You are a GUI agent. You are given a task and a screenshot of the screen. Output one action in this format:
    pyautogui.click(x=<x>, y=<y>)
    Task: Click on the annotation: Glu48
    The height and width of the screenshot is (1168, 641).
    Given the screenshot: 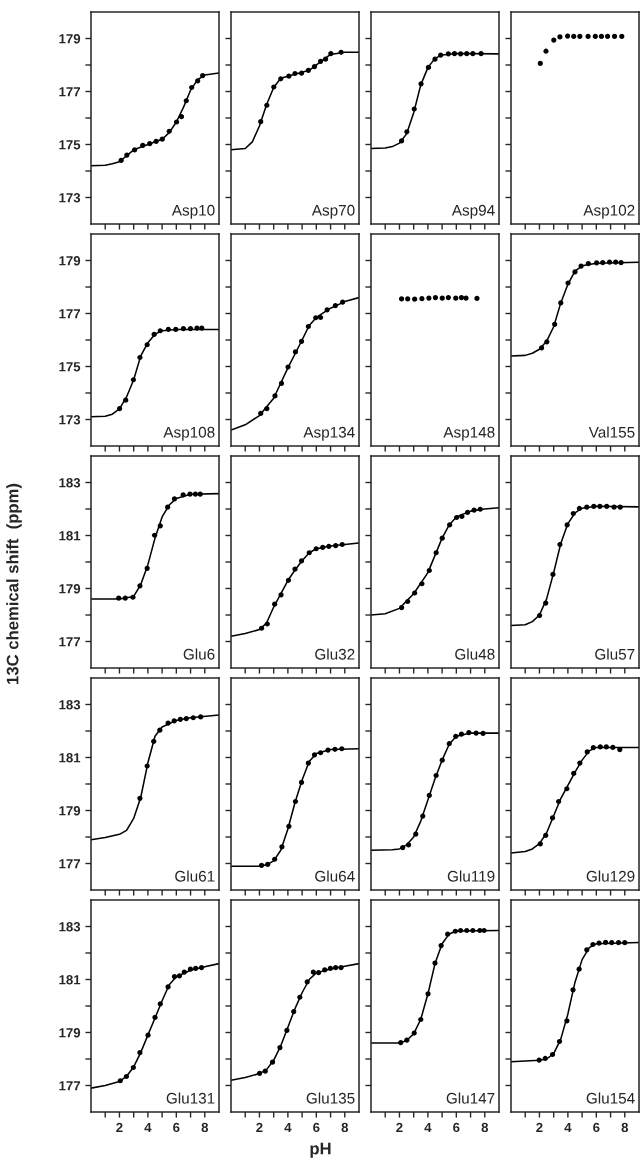 What is the action you would take?
    pyautogui.click(x=475, y=654)
    